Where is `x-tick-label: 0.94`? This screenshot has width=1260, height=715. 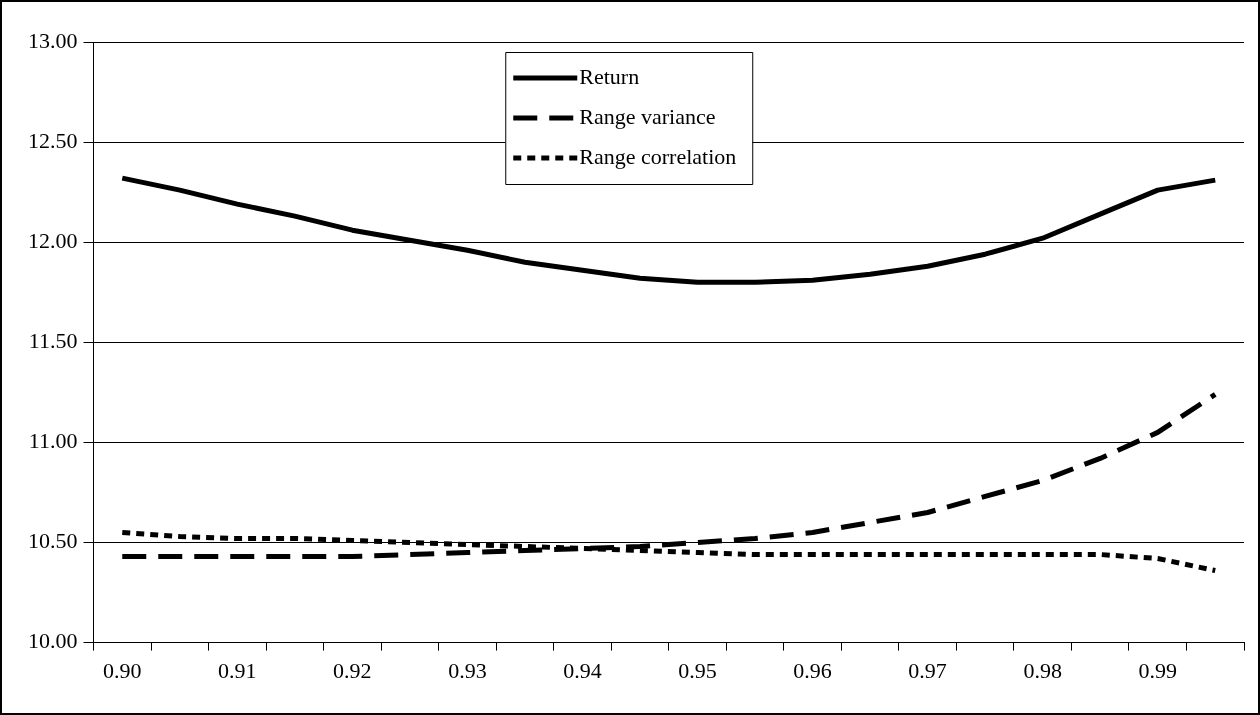
x-tick-label: 0.94 is located at coordinates (582, 670).